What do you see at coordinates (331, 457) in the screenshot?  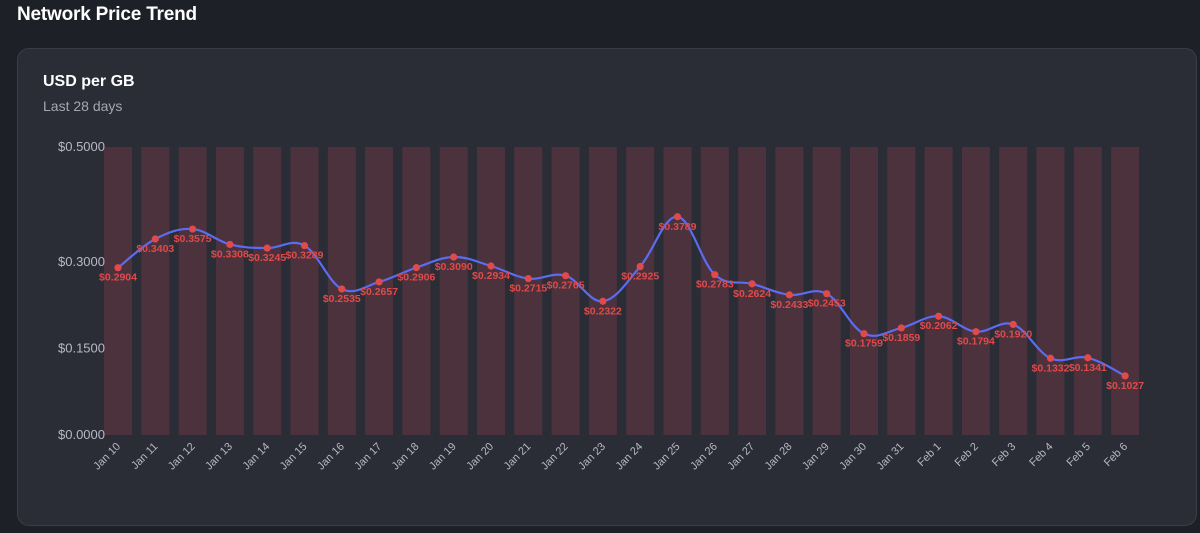 I see `x-tick-label: Jan 16` at bounding box center [331, 457].